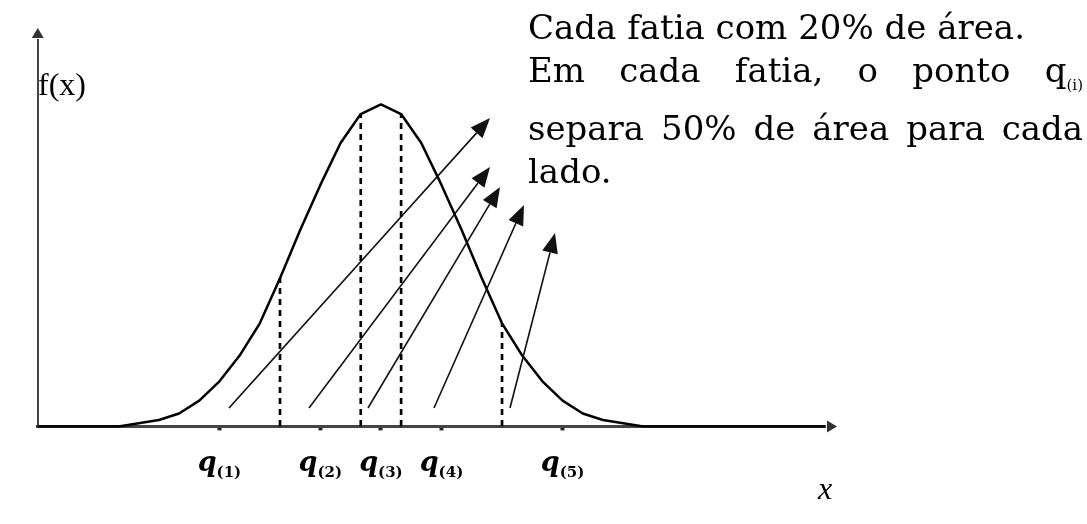  Describe the element at coordinates (777, 27) in the screenshot. I see `text: Cada fatia com 20% de área.` at that location.